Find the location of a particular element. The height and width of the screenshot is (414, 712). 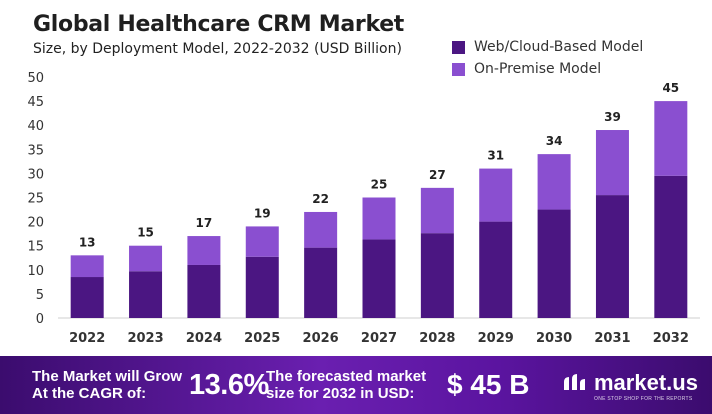

y-tick-label: 35 is located at coordinates (35, 150).